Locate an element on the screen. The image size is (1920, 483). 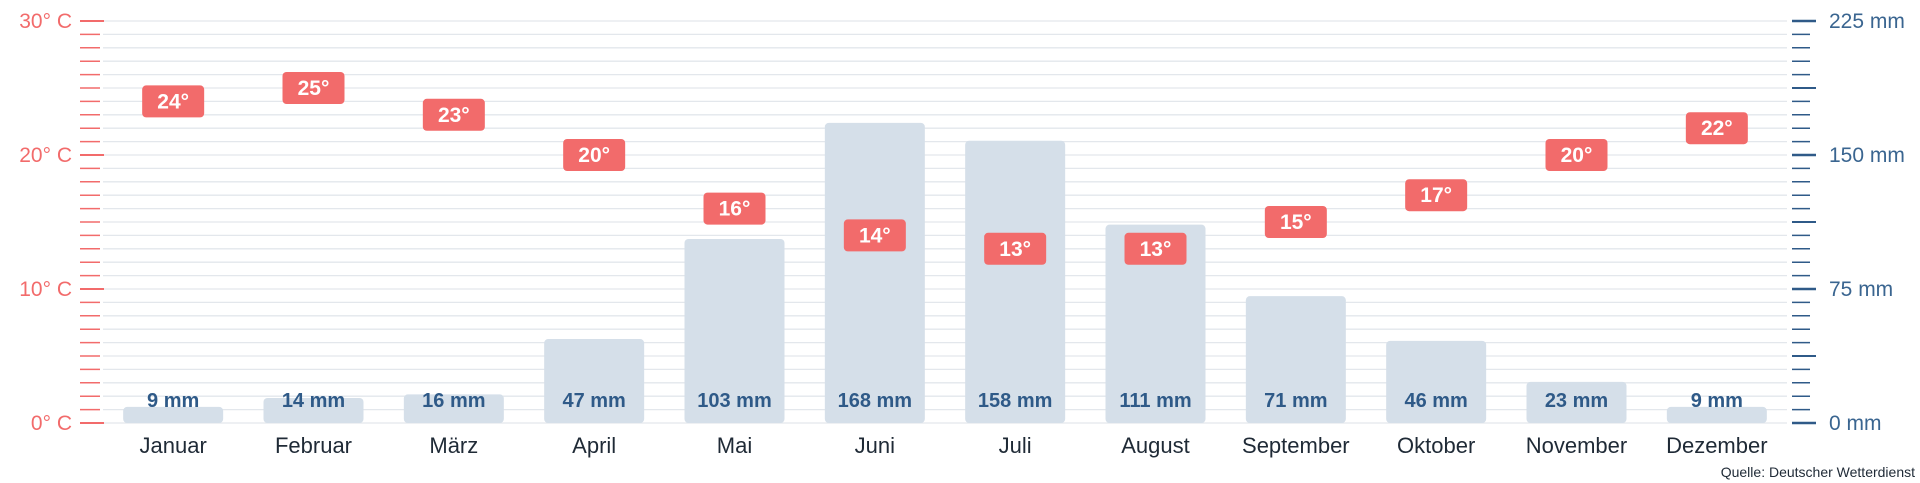
temperature-marker: 25° is located at coordinates (313, 88).